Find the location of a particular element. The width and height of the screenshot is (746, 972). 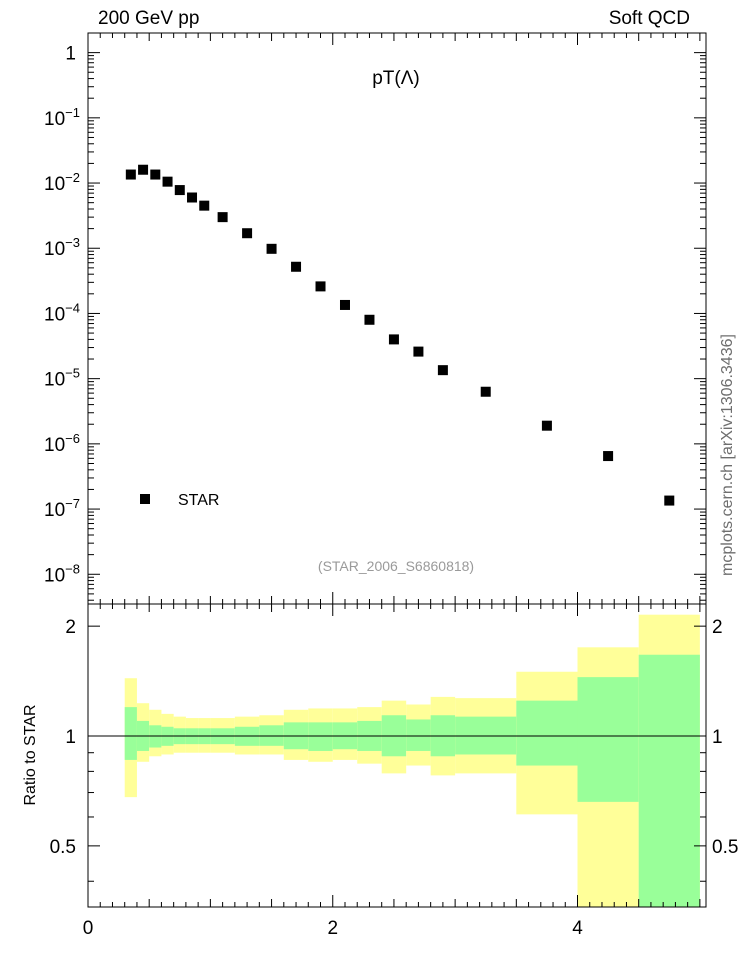

y-tick-label: 10⁻⁶ is located at coordinates (62, 443).